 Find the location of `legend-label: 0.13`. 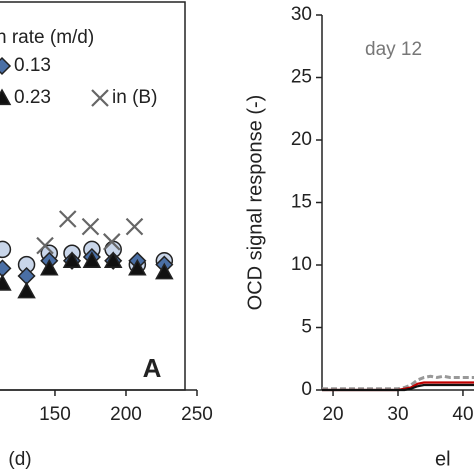

legend-label: 0.13 is located at coordinates (32, 65).